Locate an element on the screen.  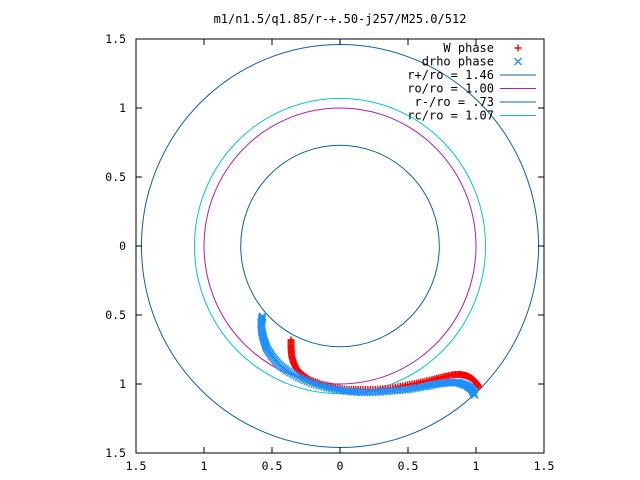
legend-label-ro-ro-1-00: ro/ro = 1.00 is located at coordinates (450, 89).